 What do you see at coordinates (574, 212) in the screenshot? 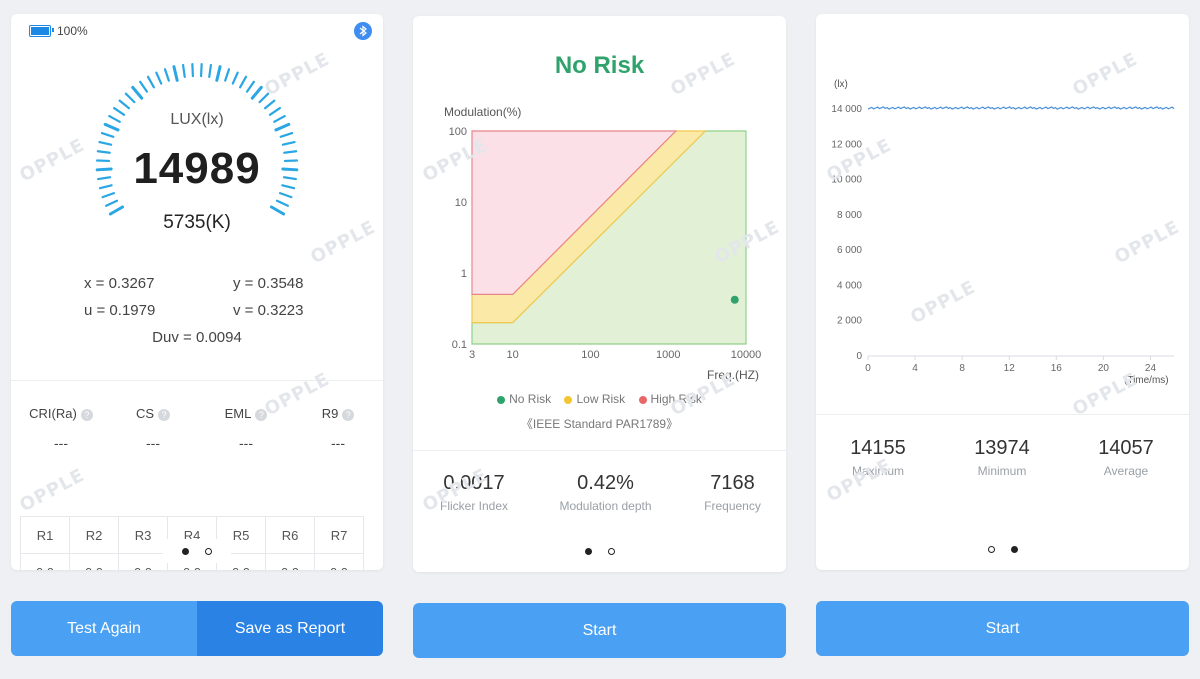
I see `high-risk-region` at bounding box center [574, 212].